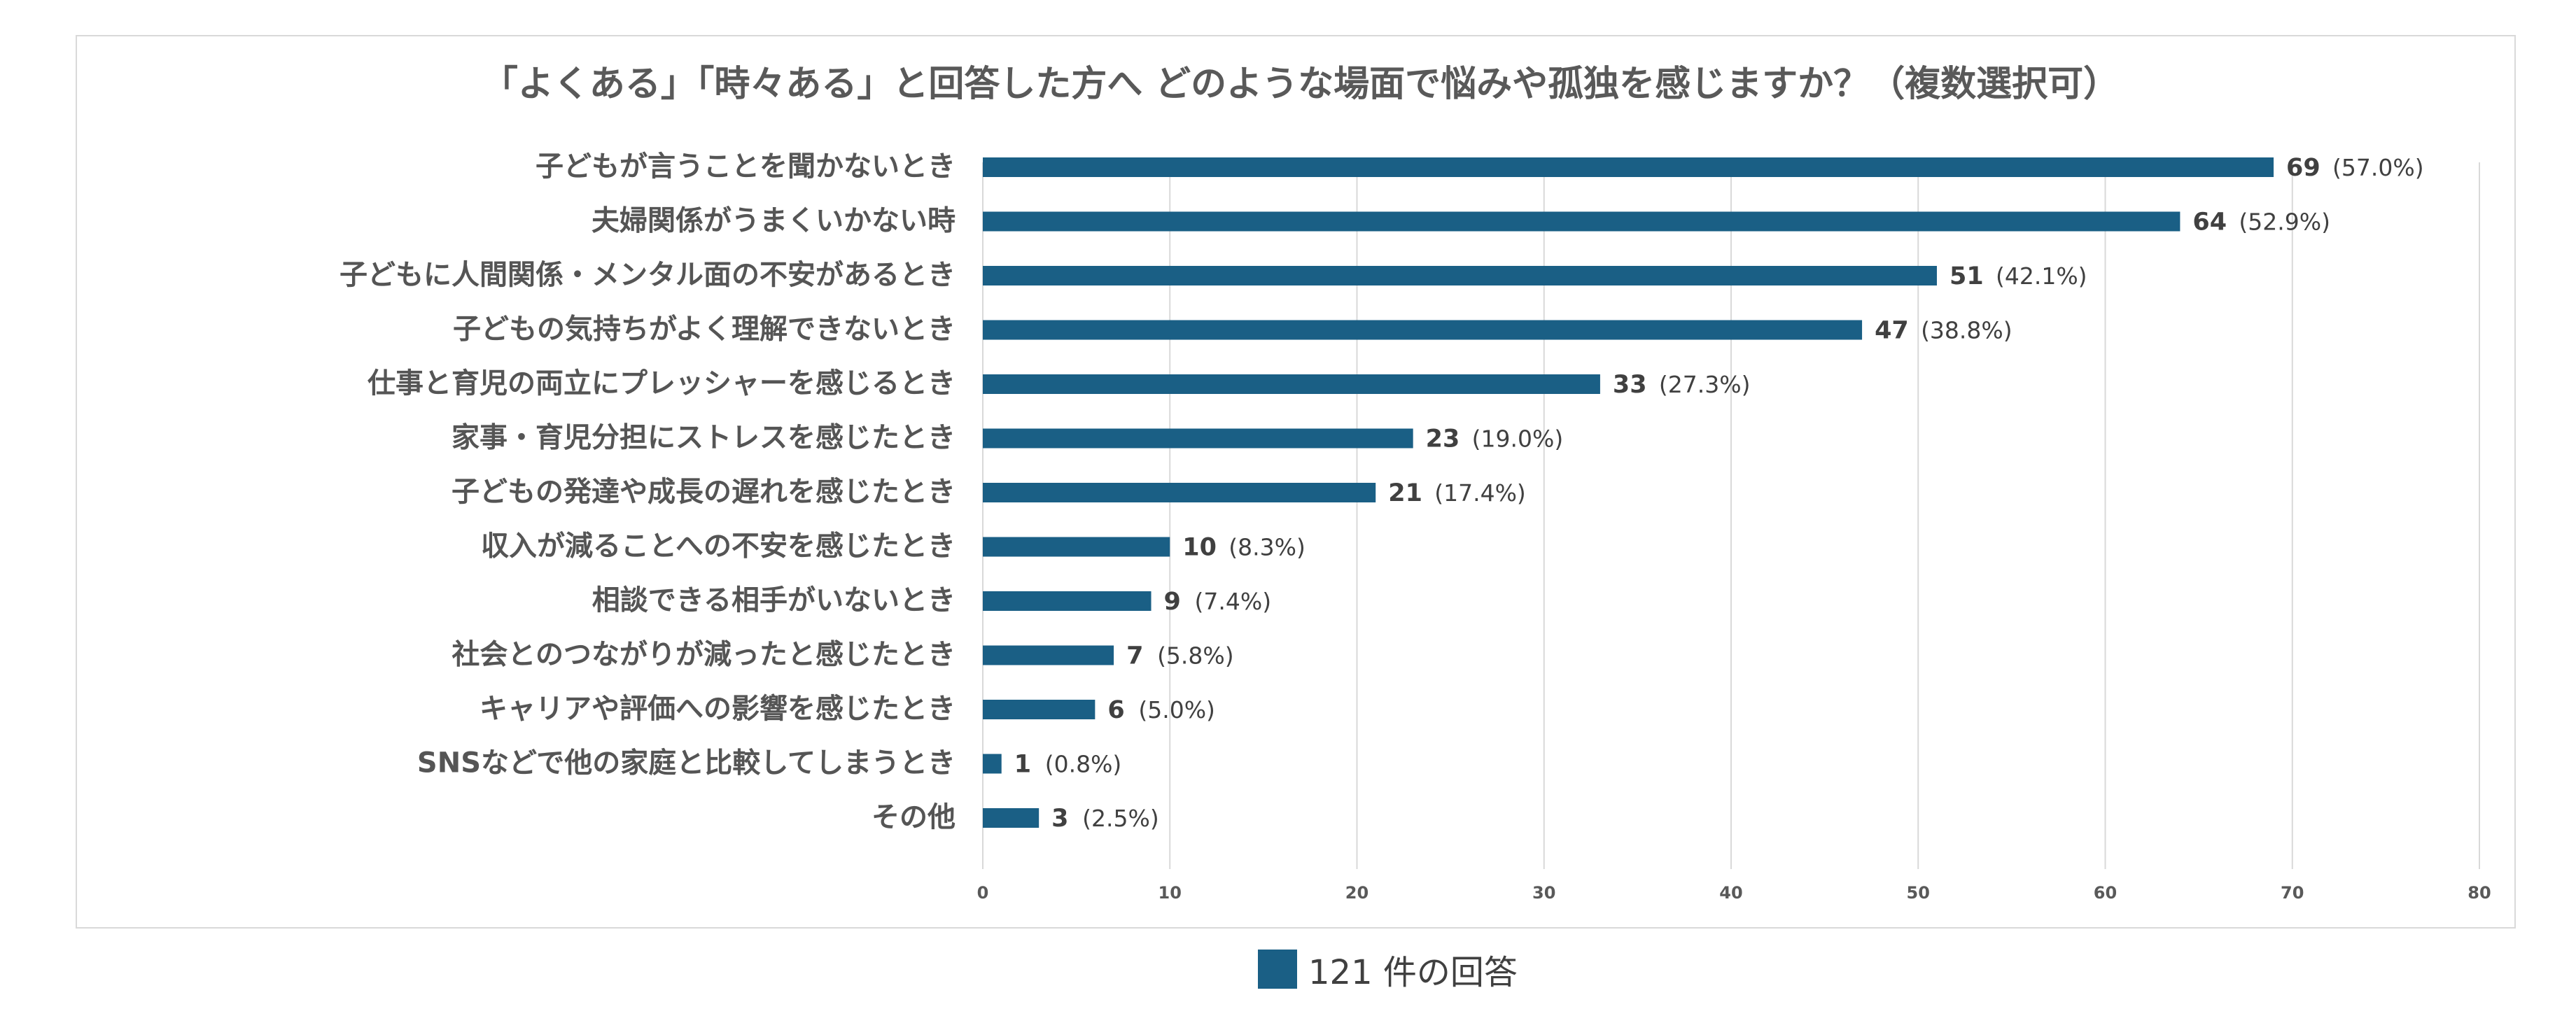 This screenshot has height=1016, width=2576. I want to click on percent-label: (17.4%), so click(1480, 493).